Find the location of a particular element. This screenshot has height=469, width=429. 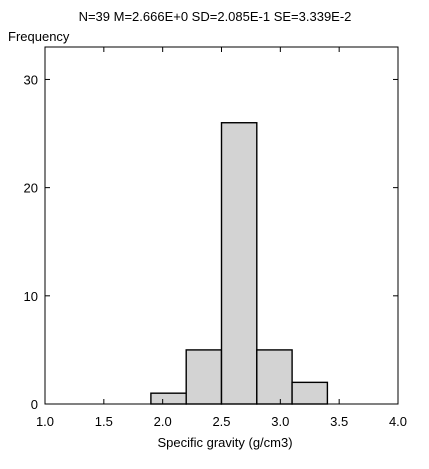

y-axis-label: Frequency is located at coordinates (39, 36).